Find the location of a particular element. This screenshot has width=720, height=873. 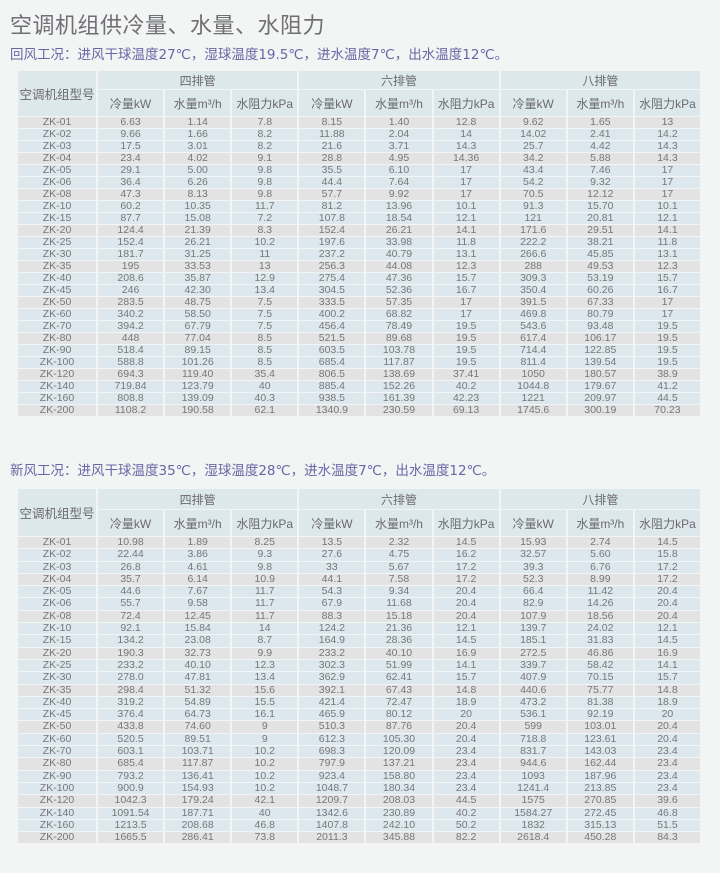

value-cell: 51.5 is located at coordinates (667, 825).